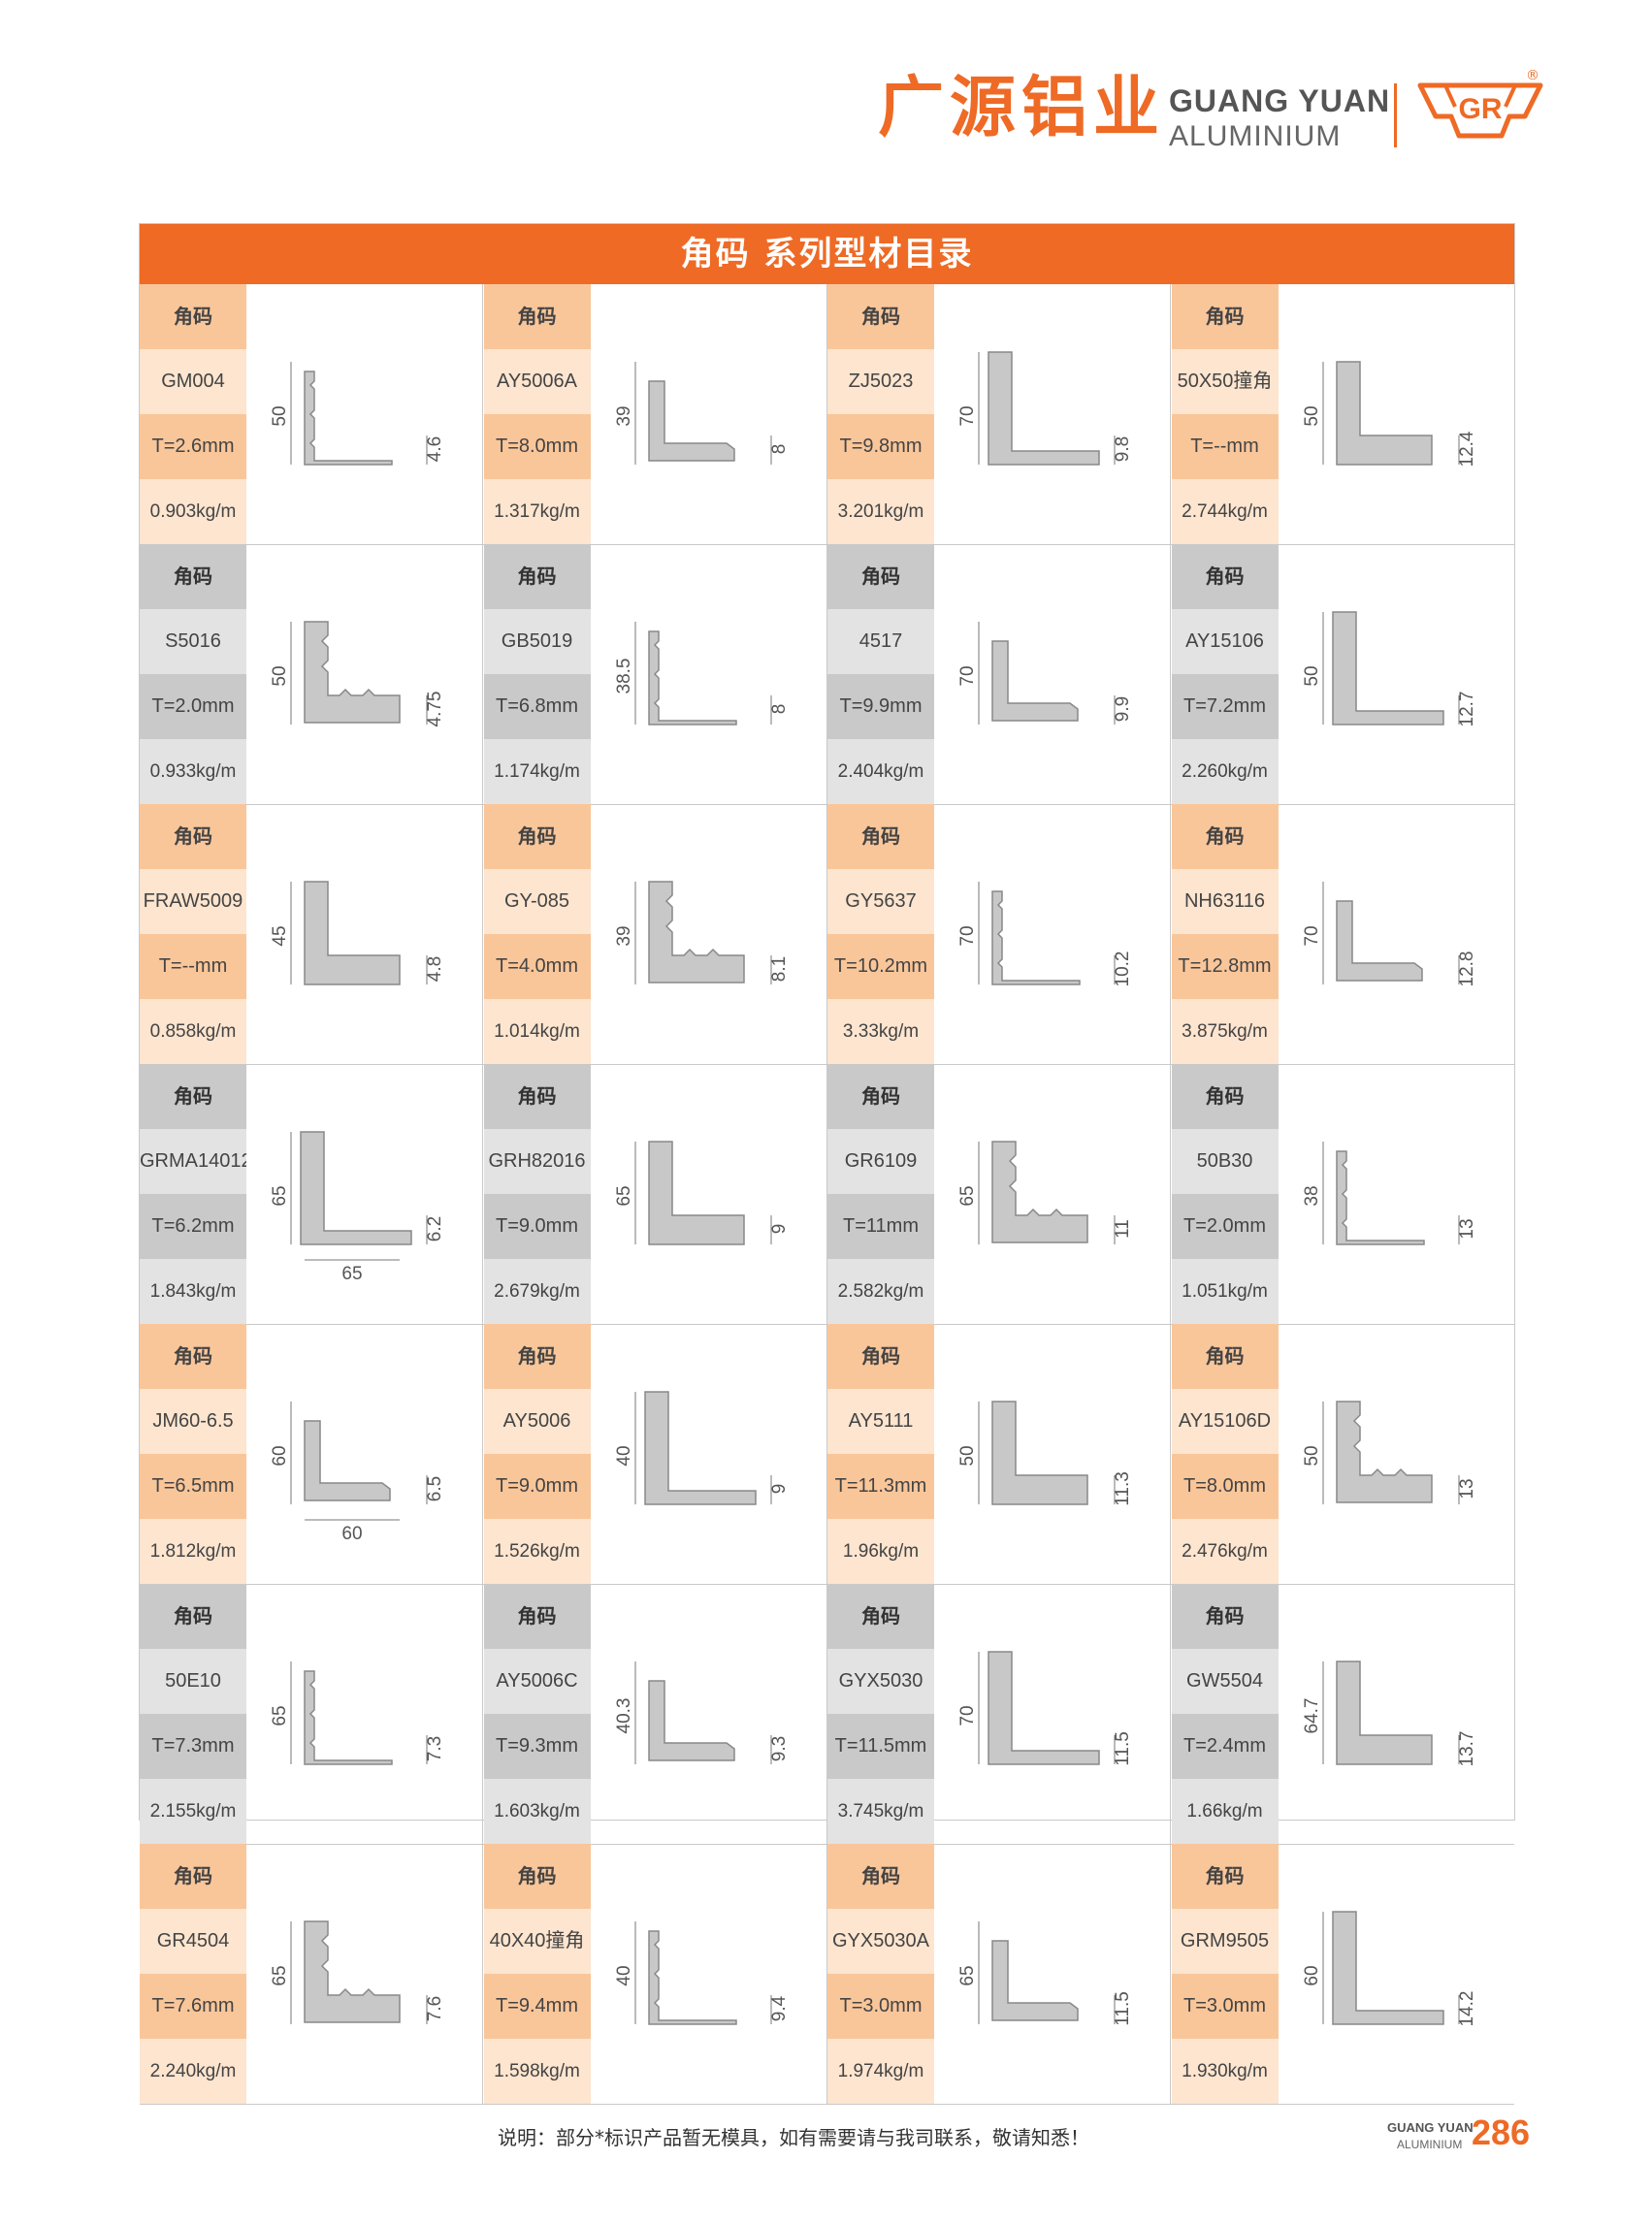  What do you see at coordinates (1467, 2009) in the screenshot?
I see `dim-label-thickness: 14.2` at bounding box center [1467, 2009].